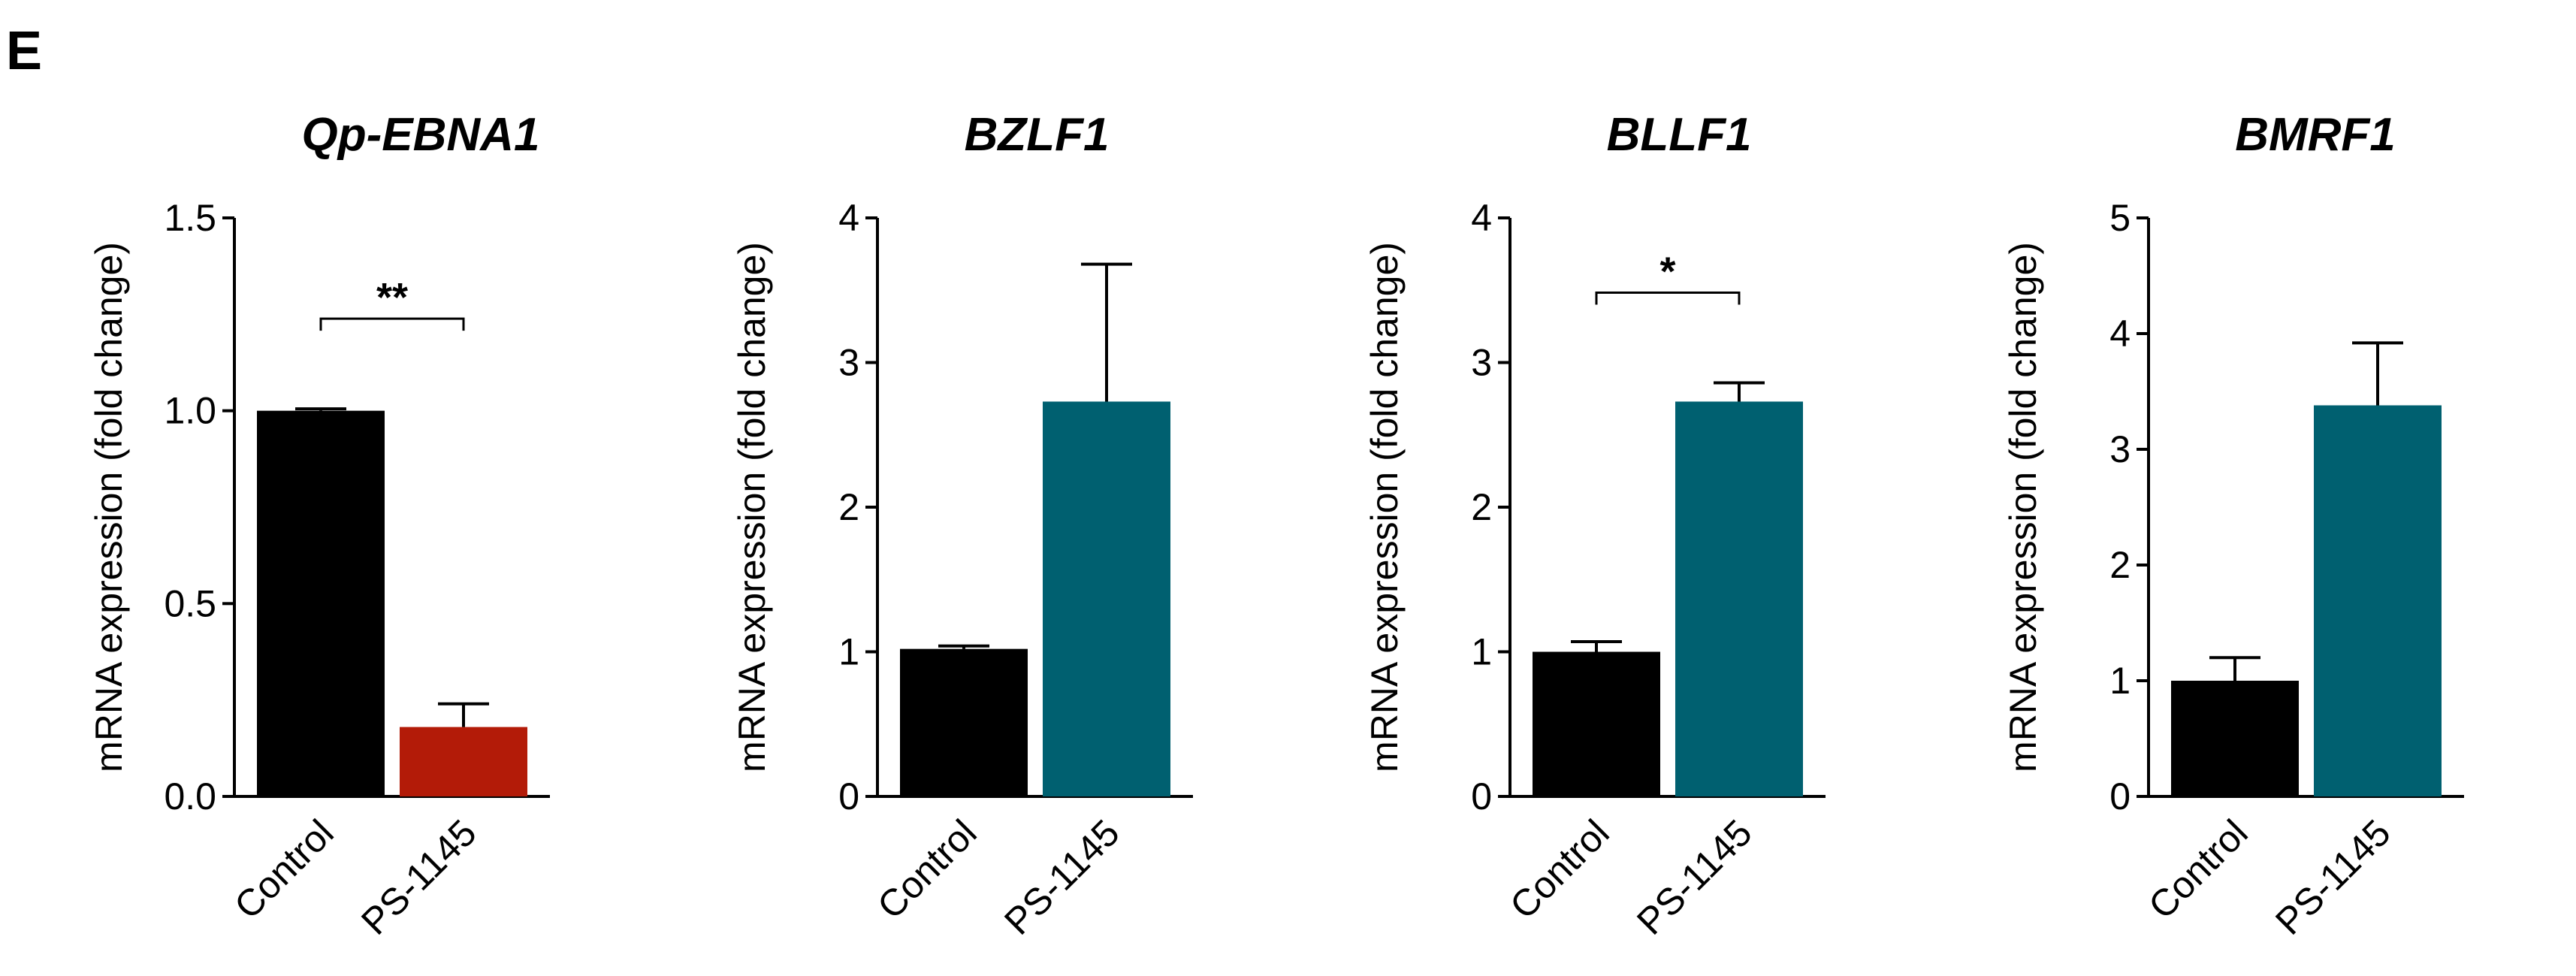 The height and width of the screenshot is (976, 2576). What do you see at coordinates (2315, 135) in the screenshot?
I see `chart-title: BMRF1` at bounding box center [2315, 135].